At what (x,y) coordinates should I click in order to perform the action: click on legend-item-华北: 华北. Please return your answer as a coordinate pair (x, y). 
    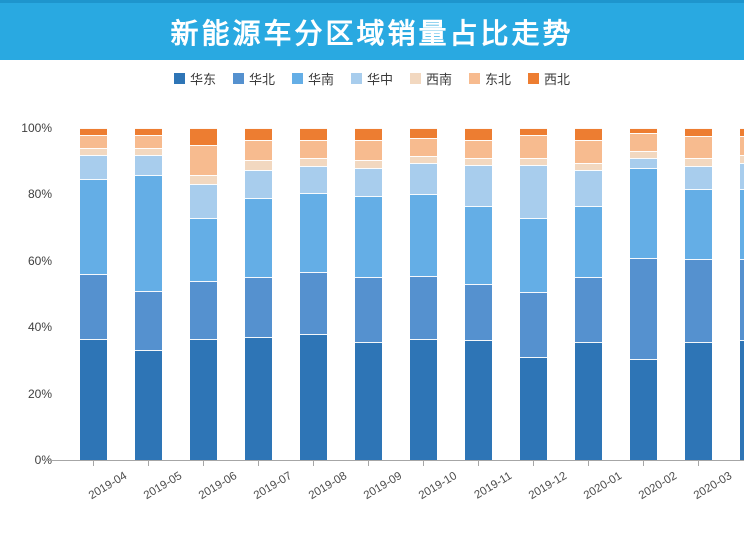
    Looking at the image, I should click on (253, 78).